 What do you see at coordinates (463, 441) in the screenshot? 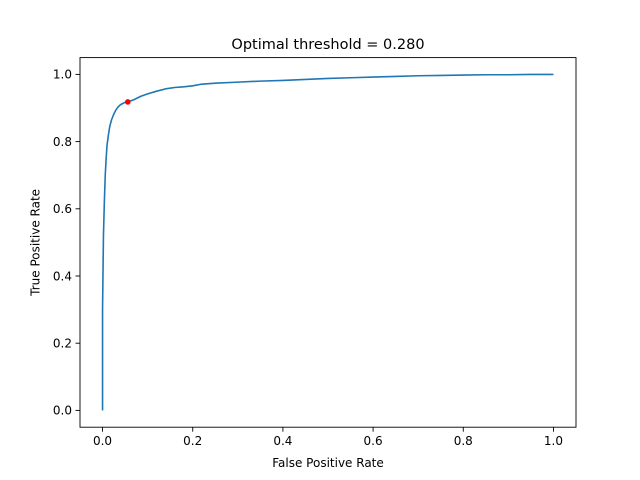
I see `x-tick-label: 0.8` at bounding box center [463, 441].